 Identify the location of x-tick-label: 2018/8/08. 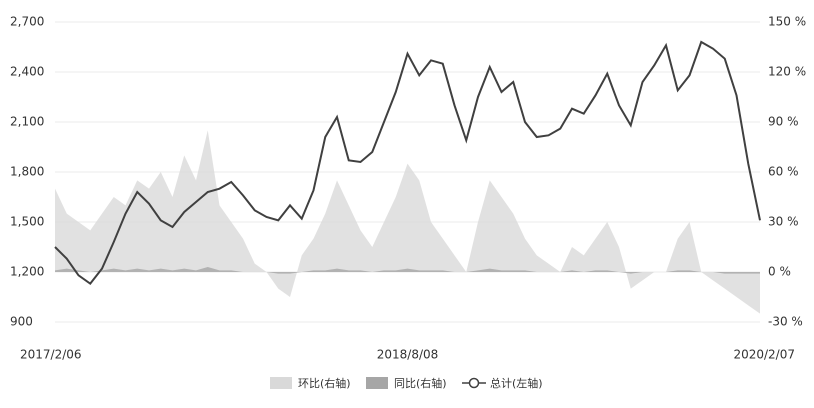
(408, 355).